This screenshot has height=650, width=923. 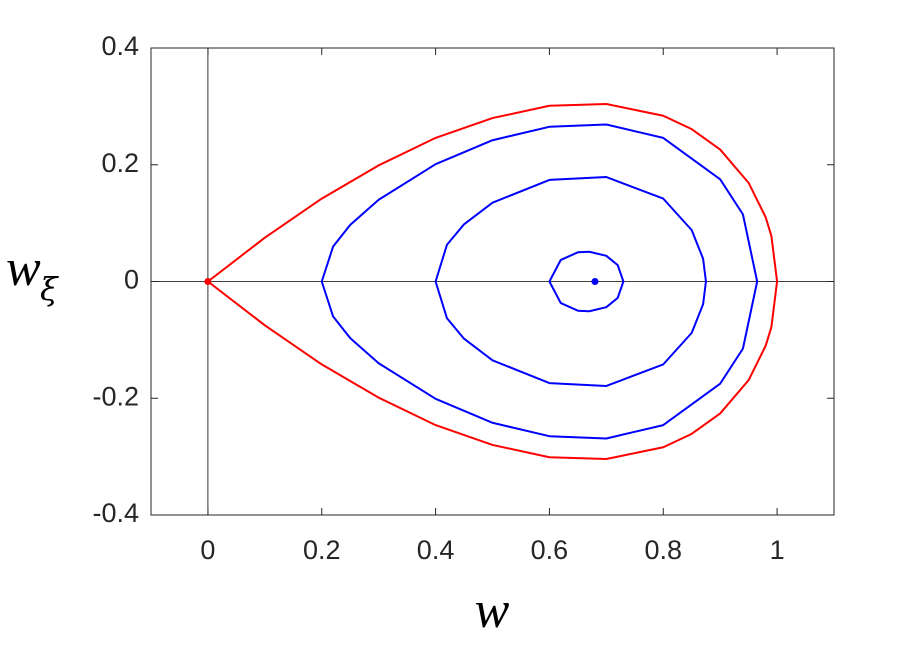 What do you see at coordinates (115, 513) in the screenshot?
I see `y-tick-label: -0.4` at bounding box center [115, 513].